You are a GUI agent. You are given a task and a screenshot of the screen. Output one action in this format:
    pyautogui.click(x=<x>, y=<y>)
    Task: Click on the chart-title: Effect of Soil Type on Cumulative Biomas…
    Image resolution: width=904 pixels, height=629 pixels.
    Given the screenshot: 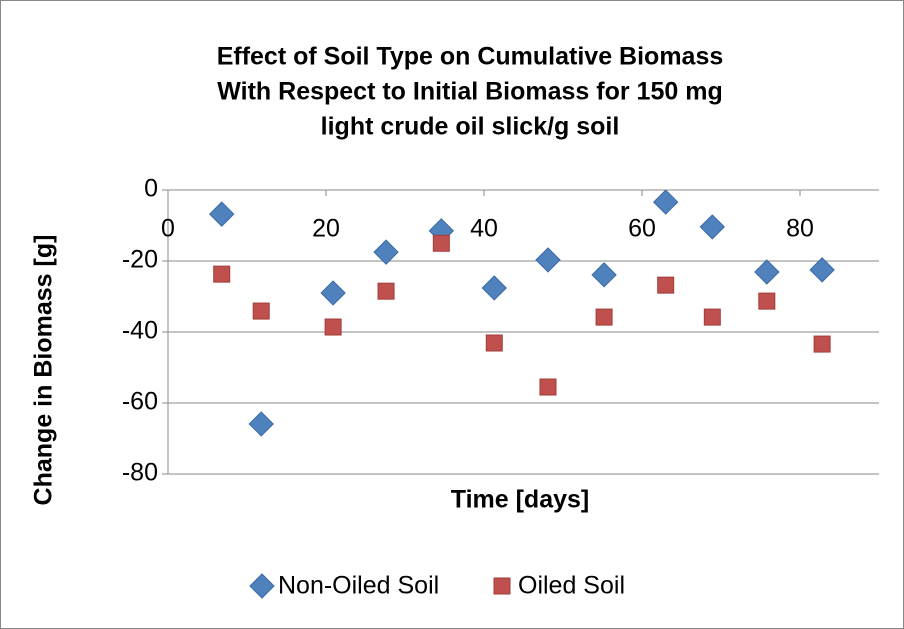 What is the action you would take?
    pyautogui.click(x=470, y=57)
    